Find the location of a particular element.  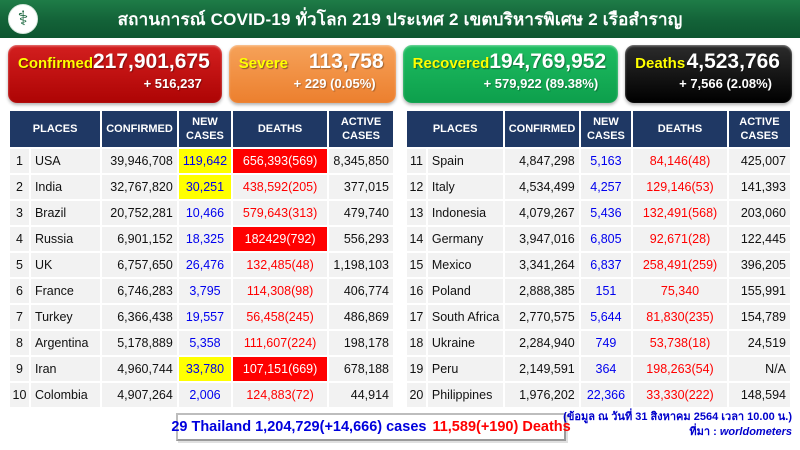

new-cases-cell: 10,466 is located at coordinates (205, 213).